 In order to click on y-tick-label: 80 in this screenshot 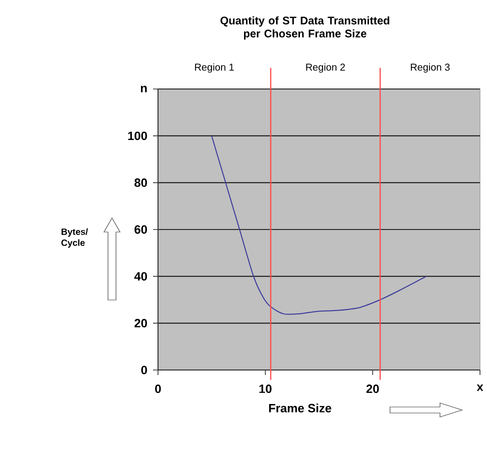, I will do `click(140, 182)`.